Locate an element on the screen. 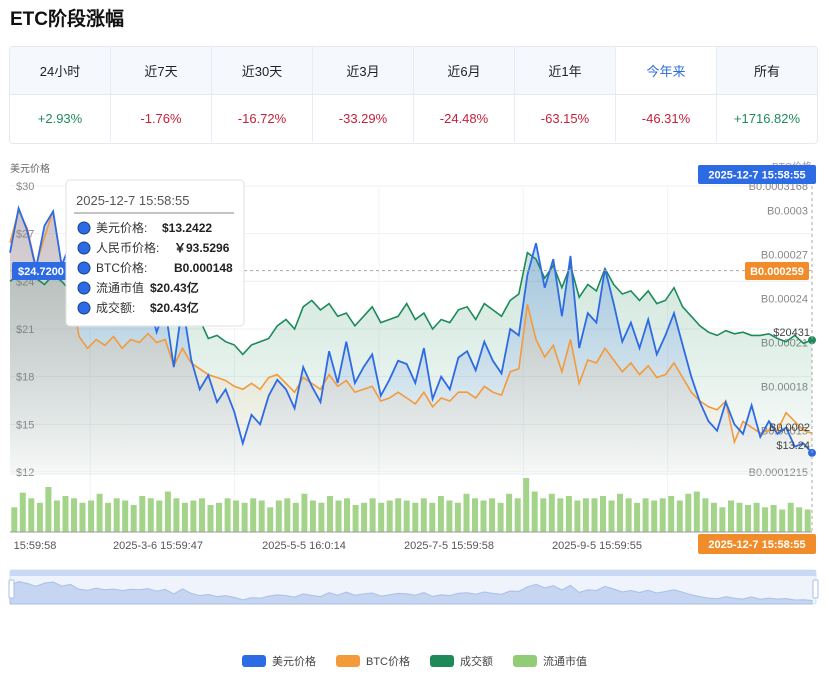 The height and width of the screenshot is (681, 829). tab-ytd: 今年来 is located at coordinates (666, 70).